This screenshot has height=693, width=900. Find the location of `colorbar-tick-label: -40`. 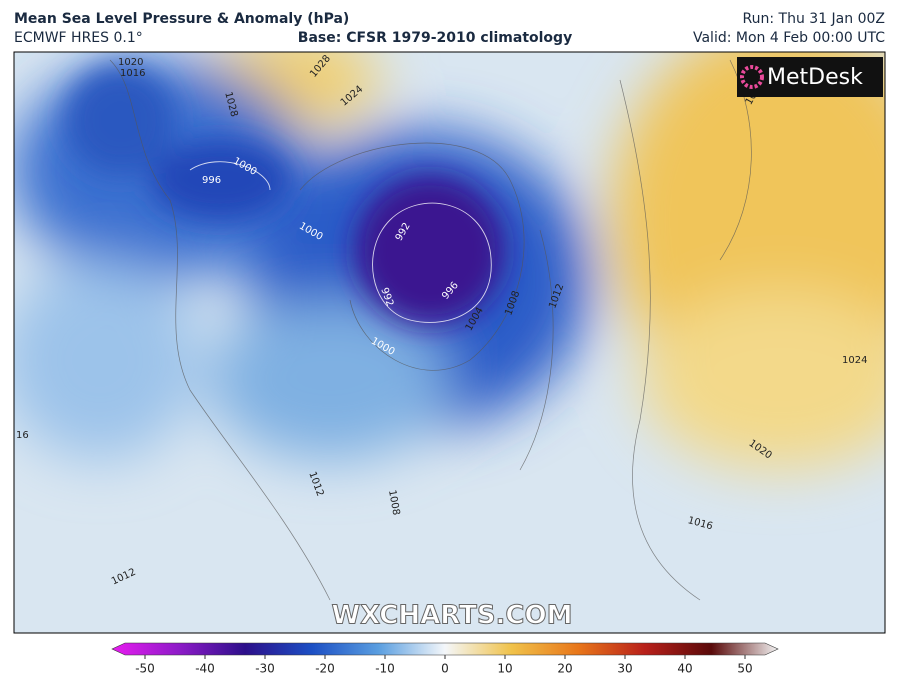

colorbar-tick-label: -40 is located at coordinates (205, 669).